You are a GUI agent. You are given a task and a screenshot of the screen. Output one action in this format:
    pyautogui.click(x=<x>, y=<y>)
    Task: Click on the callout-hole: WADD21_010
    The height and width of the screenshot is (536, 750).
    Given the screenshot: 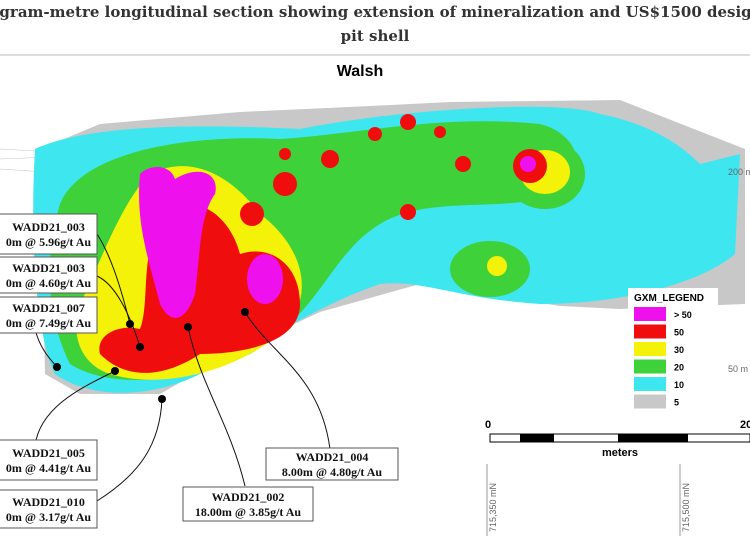 What is the action you would take?
    pyautogui.click(x=48, y=502)
    